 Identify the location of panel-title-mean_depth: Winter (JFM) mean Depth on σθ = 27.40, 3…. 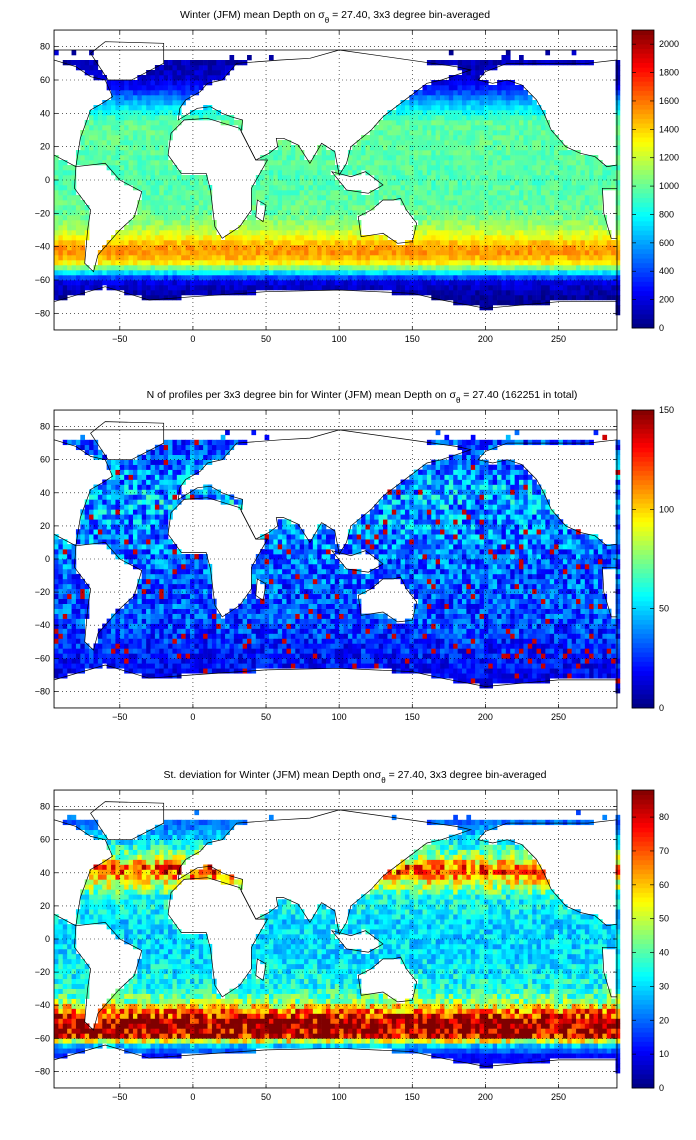
(335, 17).